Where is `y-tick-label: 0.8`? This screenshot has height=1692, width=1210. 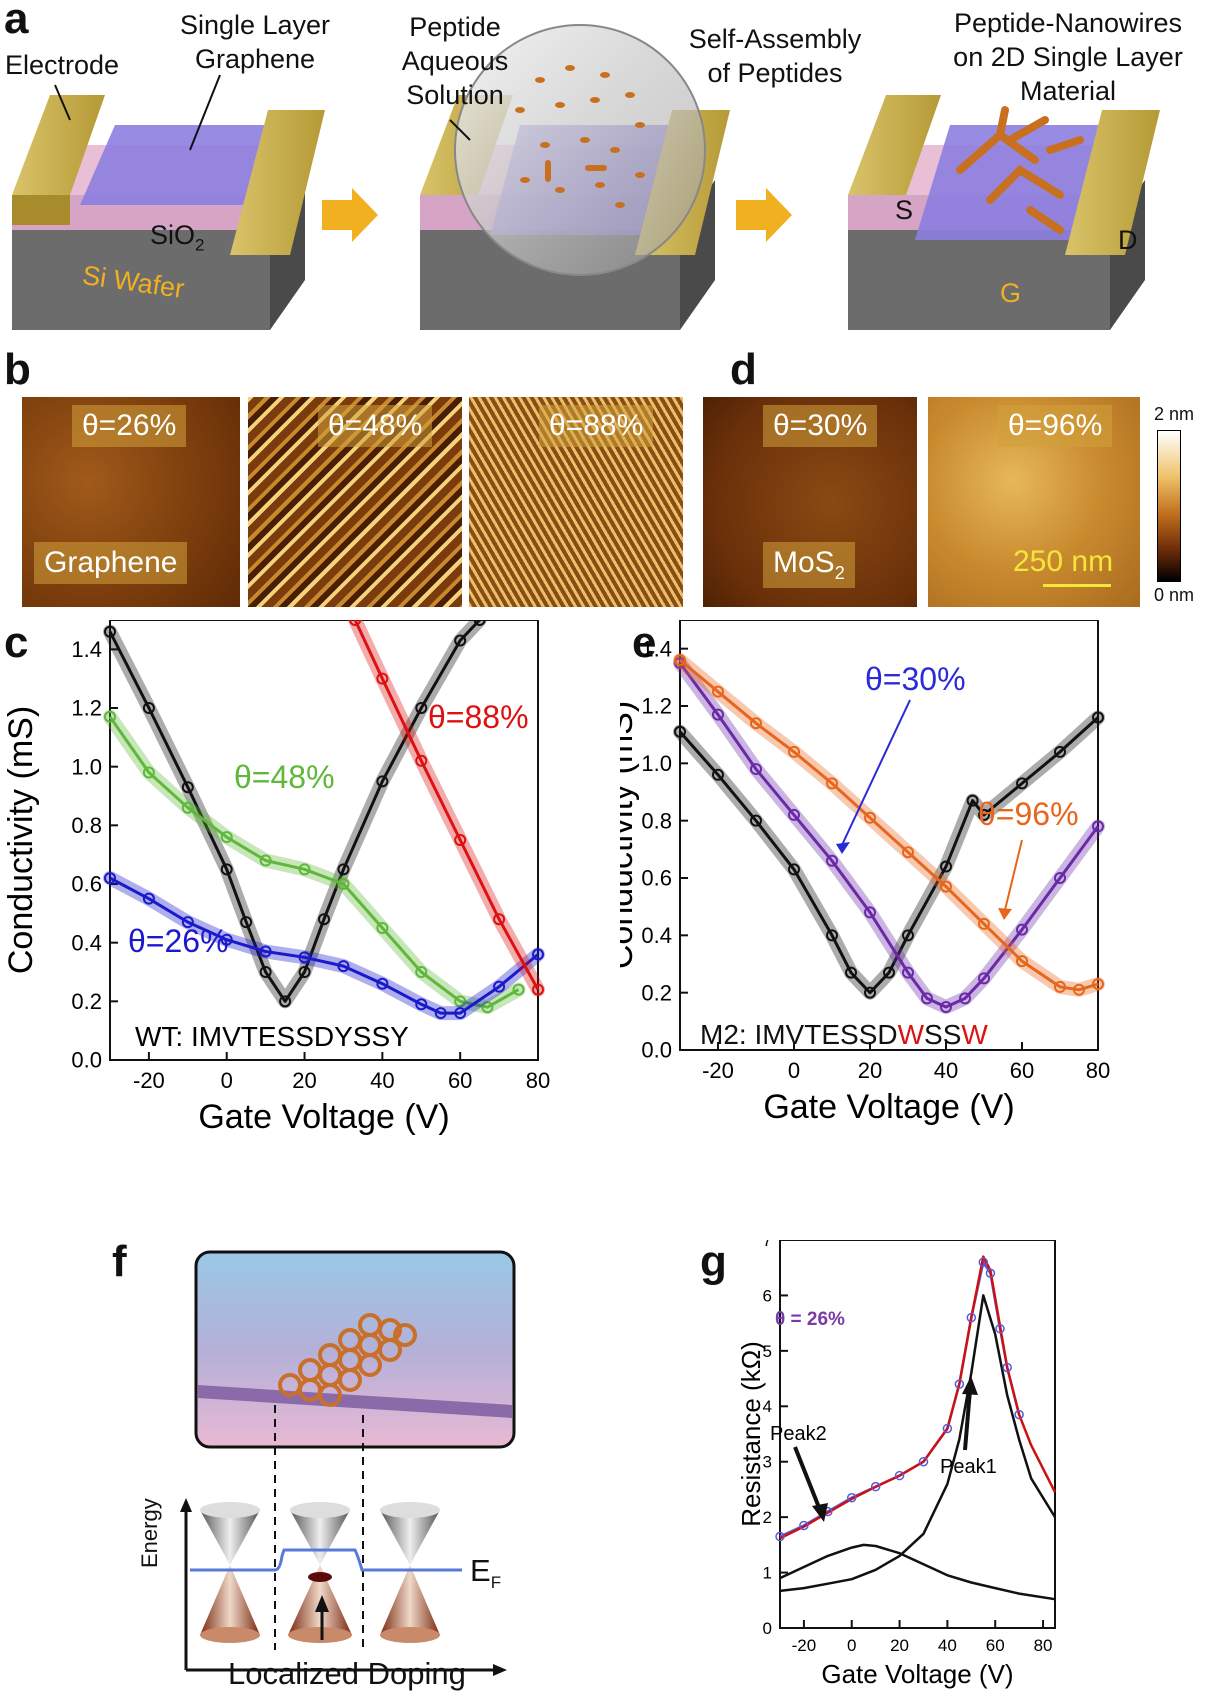 y-tick-label: 0.8 is located at coordinates (656, 820).